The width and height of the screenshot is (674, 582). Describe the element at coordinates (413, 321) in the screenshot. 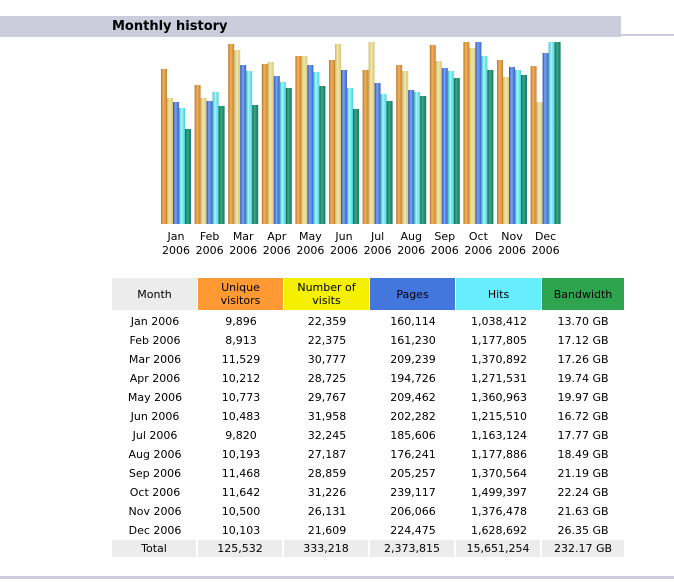

I see `cell-pages: 160,114` at that location.